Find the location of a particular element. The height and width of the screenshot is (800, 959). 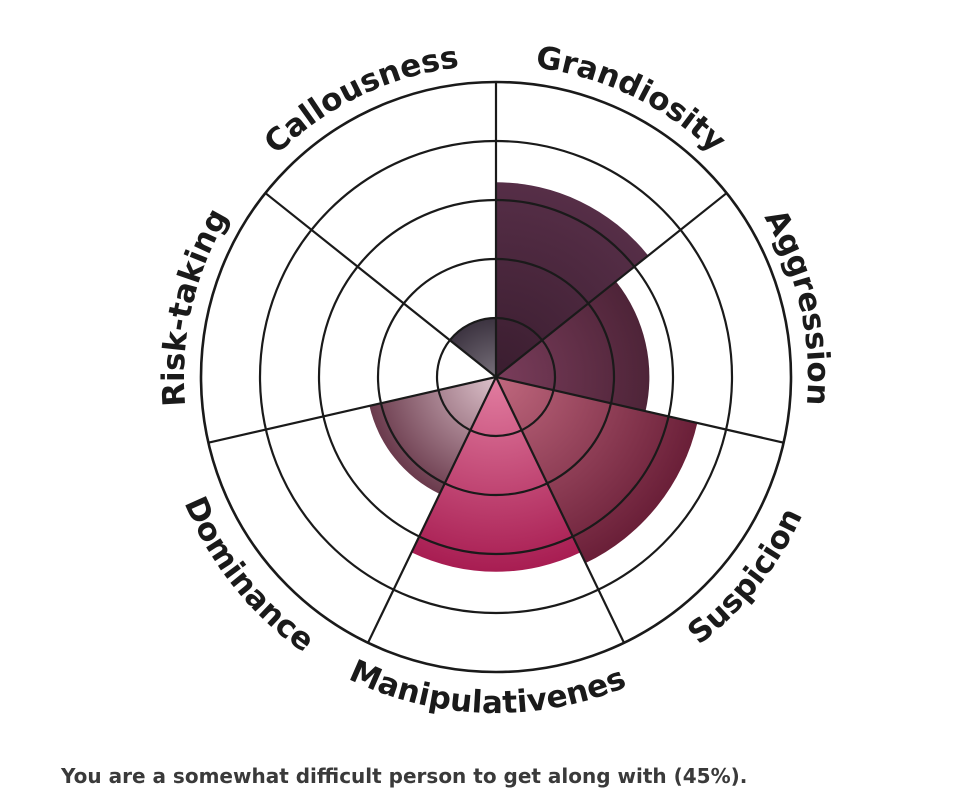

label-dominance: Dominance is located at coordinates (249, 575).